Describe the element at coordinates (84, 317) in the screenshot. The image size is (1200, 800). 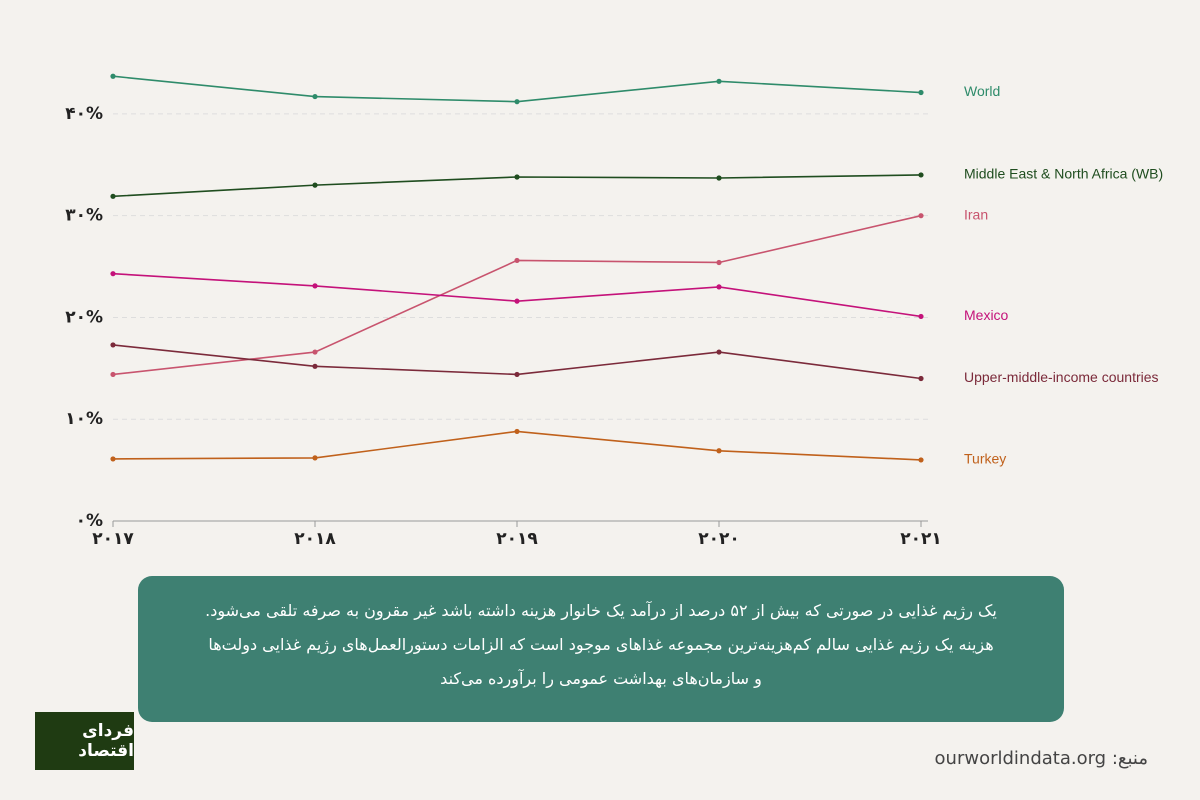
I see `y-tick-label: ۲۰%` at that location.